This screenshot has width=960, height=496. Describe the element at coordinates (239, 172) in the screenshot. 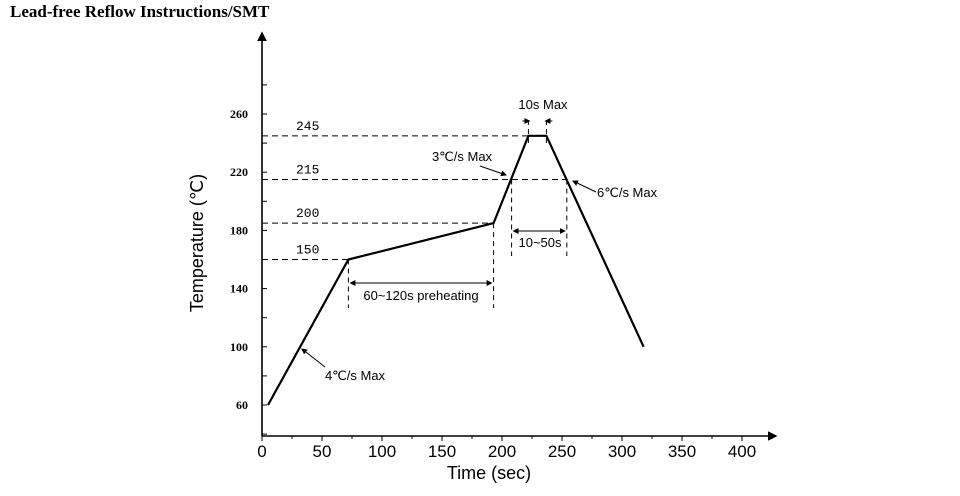

I see `y-tick-label: 220` at that location.